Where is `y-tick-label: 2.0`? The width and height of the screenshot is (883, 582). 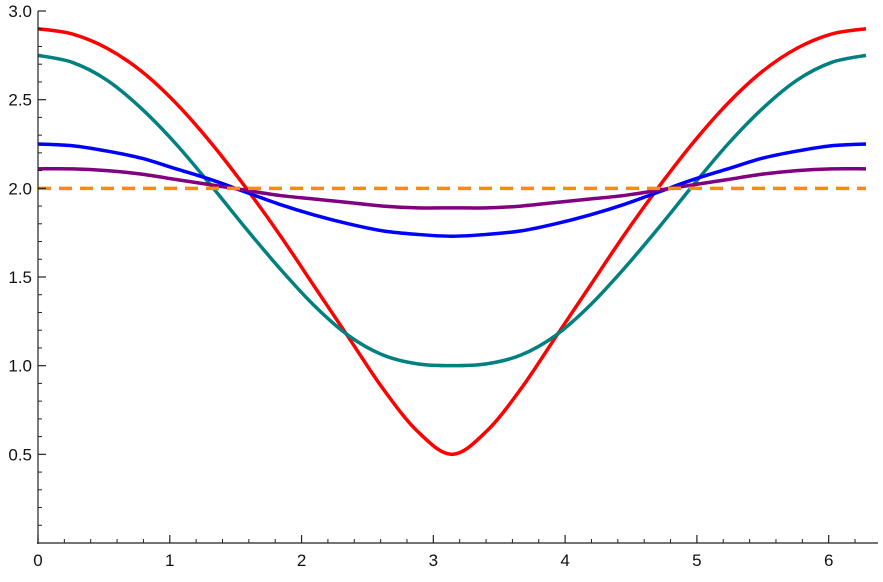
y-tick-label: 2.0 is located at coordinates (20, 188).